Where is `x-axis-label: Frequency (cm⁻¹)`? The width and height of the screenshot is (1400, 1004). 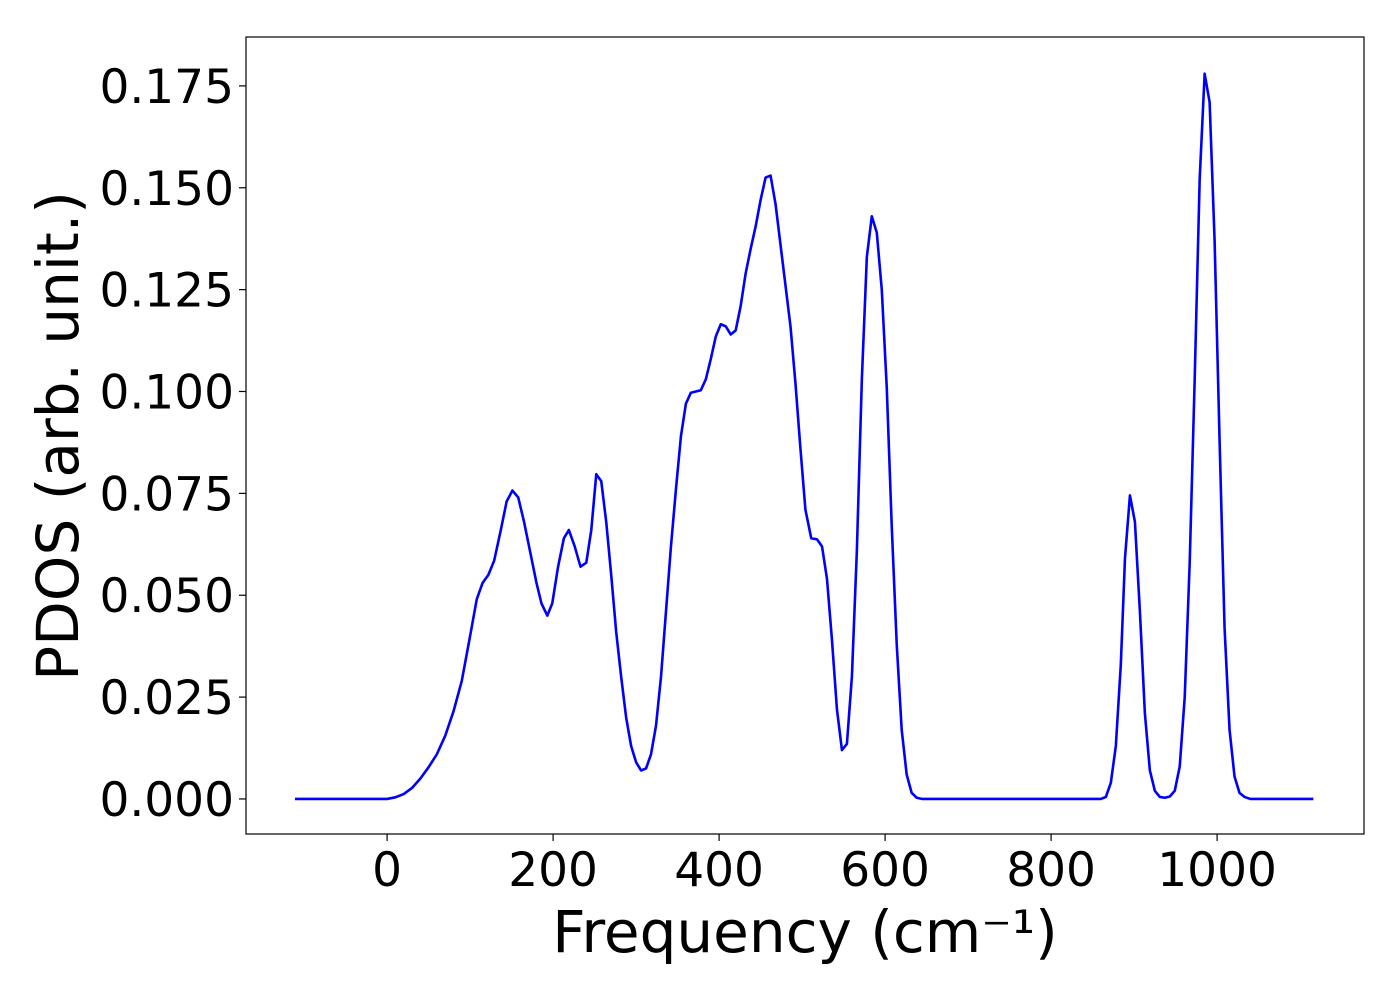
x-axis-label: Frequency (cm⁻¹) is located at coordinates (805, 932).